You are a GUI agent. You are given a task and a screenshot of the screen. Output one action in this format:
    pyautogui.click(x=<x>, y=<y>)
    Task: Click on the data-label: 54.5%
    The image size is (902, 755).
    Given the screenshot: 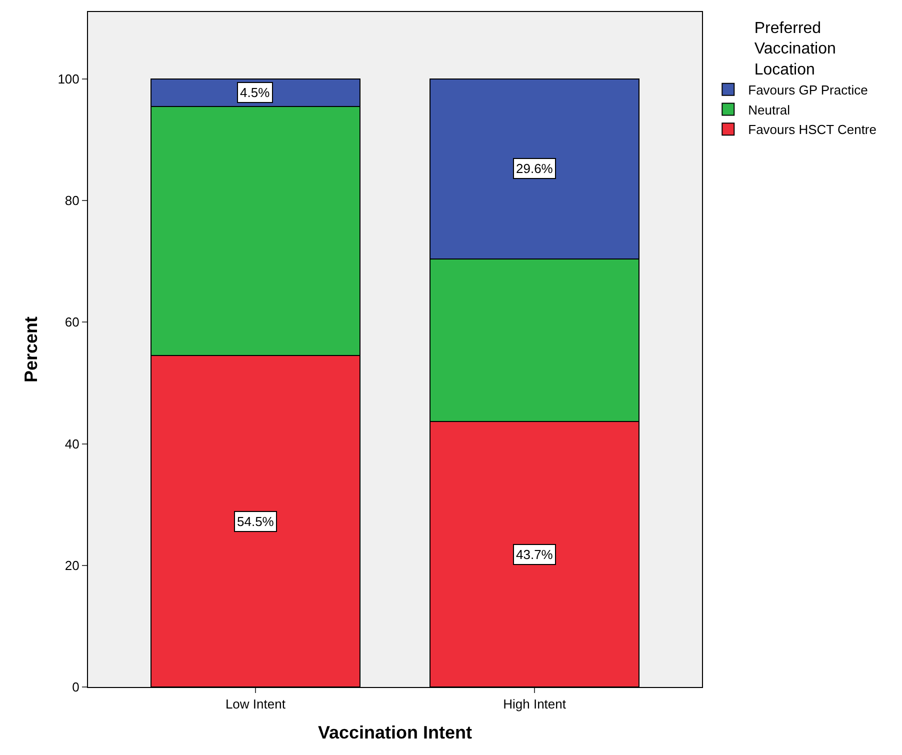 What is the action you would take?
    pyautogui.click(x=255, y=521)
    